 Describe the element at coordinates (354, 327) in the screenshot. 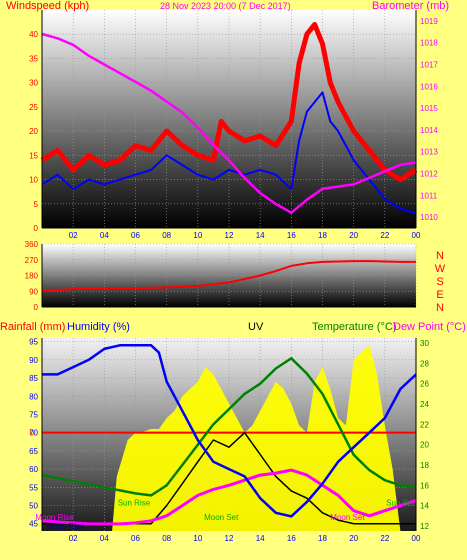

I see `temperature-axis-label: Temperature (°C)` at that location.